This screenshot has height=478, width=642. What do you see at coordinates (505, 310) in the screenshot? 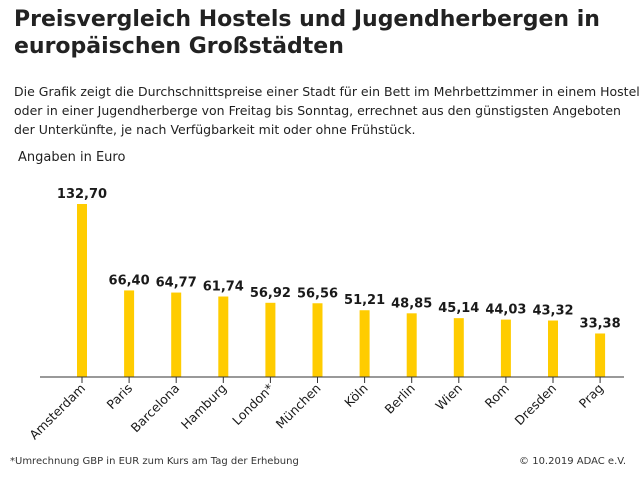
I see `value-label-9: 44,03` at bounding box center [505, 310].